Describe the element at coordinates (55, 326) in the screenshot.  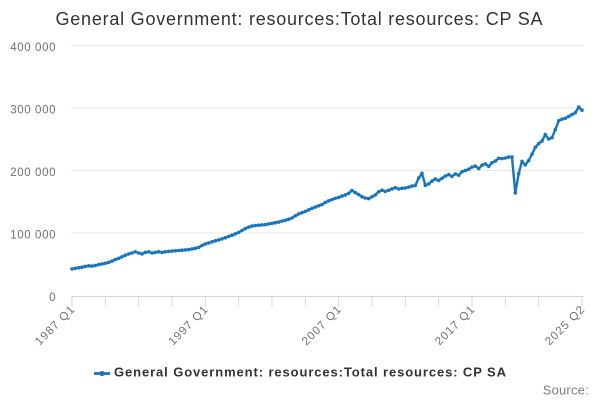
I see `svg-text: 1987 Q1` at that location.